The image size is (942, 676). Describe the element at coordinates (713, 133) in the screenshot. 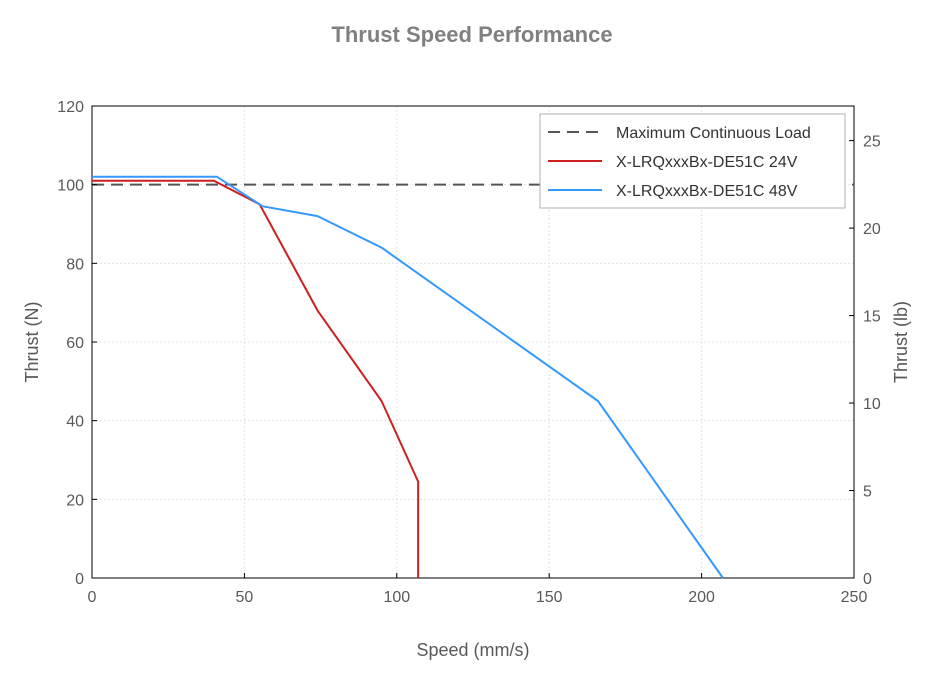

I see `legend-label: Maximum Continuous Load` at that location.